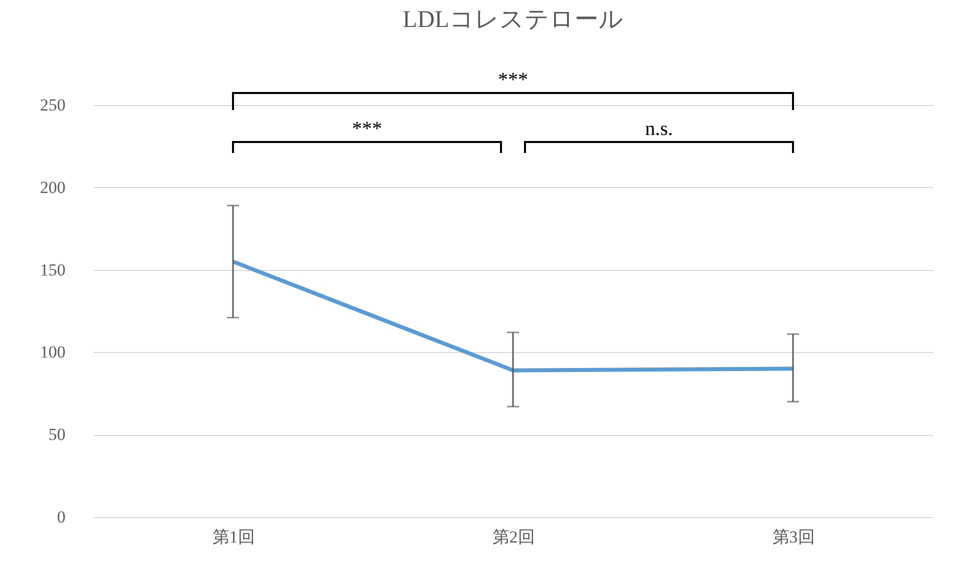  Describe the element at coordinates (61, 517) in the screenshot. I see `y-tick-label: 0` at that location.